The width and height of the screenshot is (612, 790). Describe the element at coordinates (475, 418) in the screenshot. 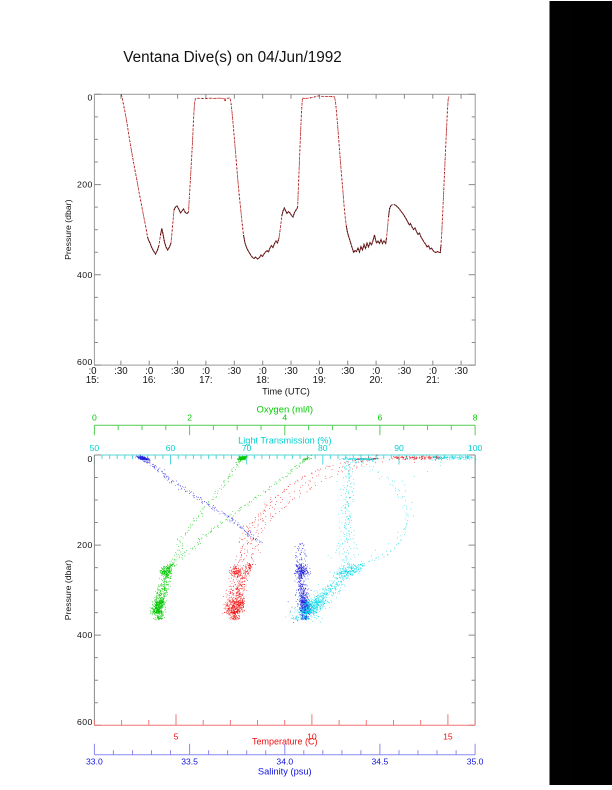

I see `svg-text: 8` at that location.